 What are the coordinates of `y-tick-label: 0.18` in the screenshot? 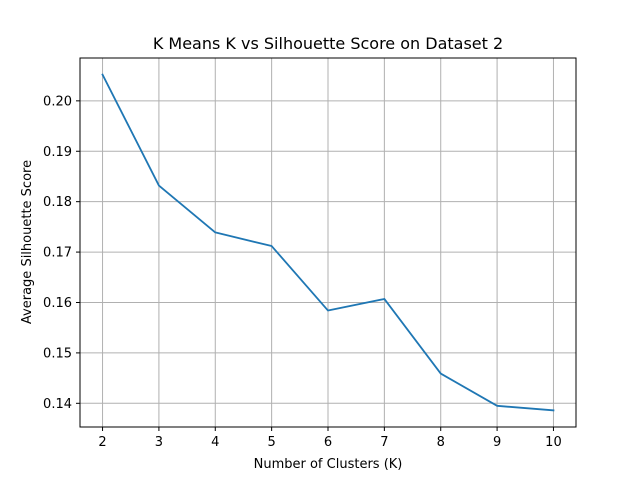 It's located at (57, 202).